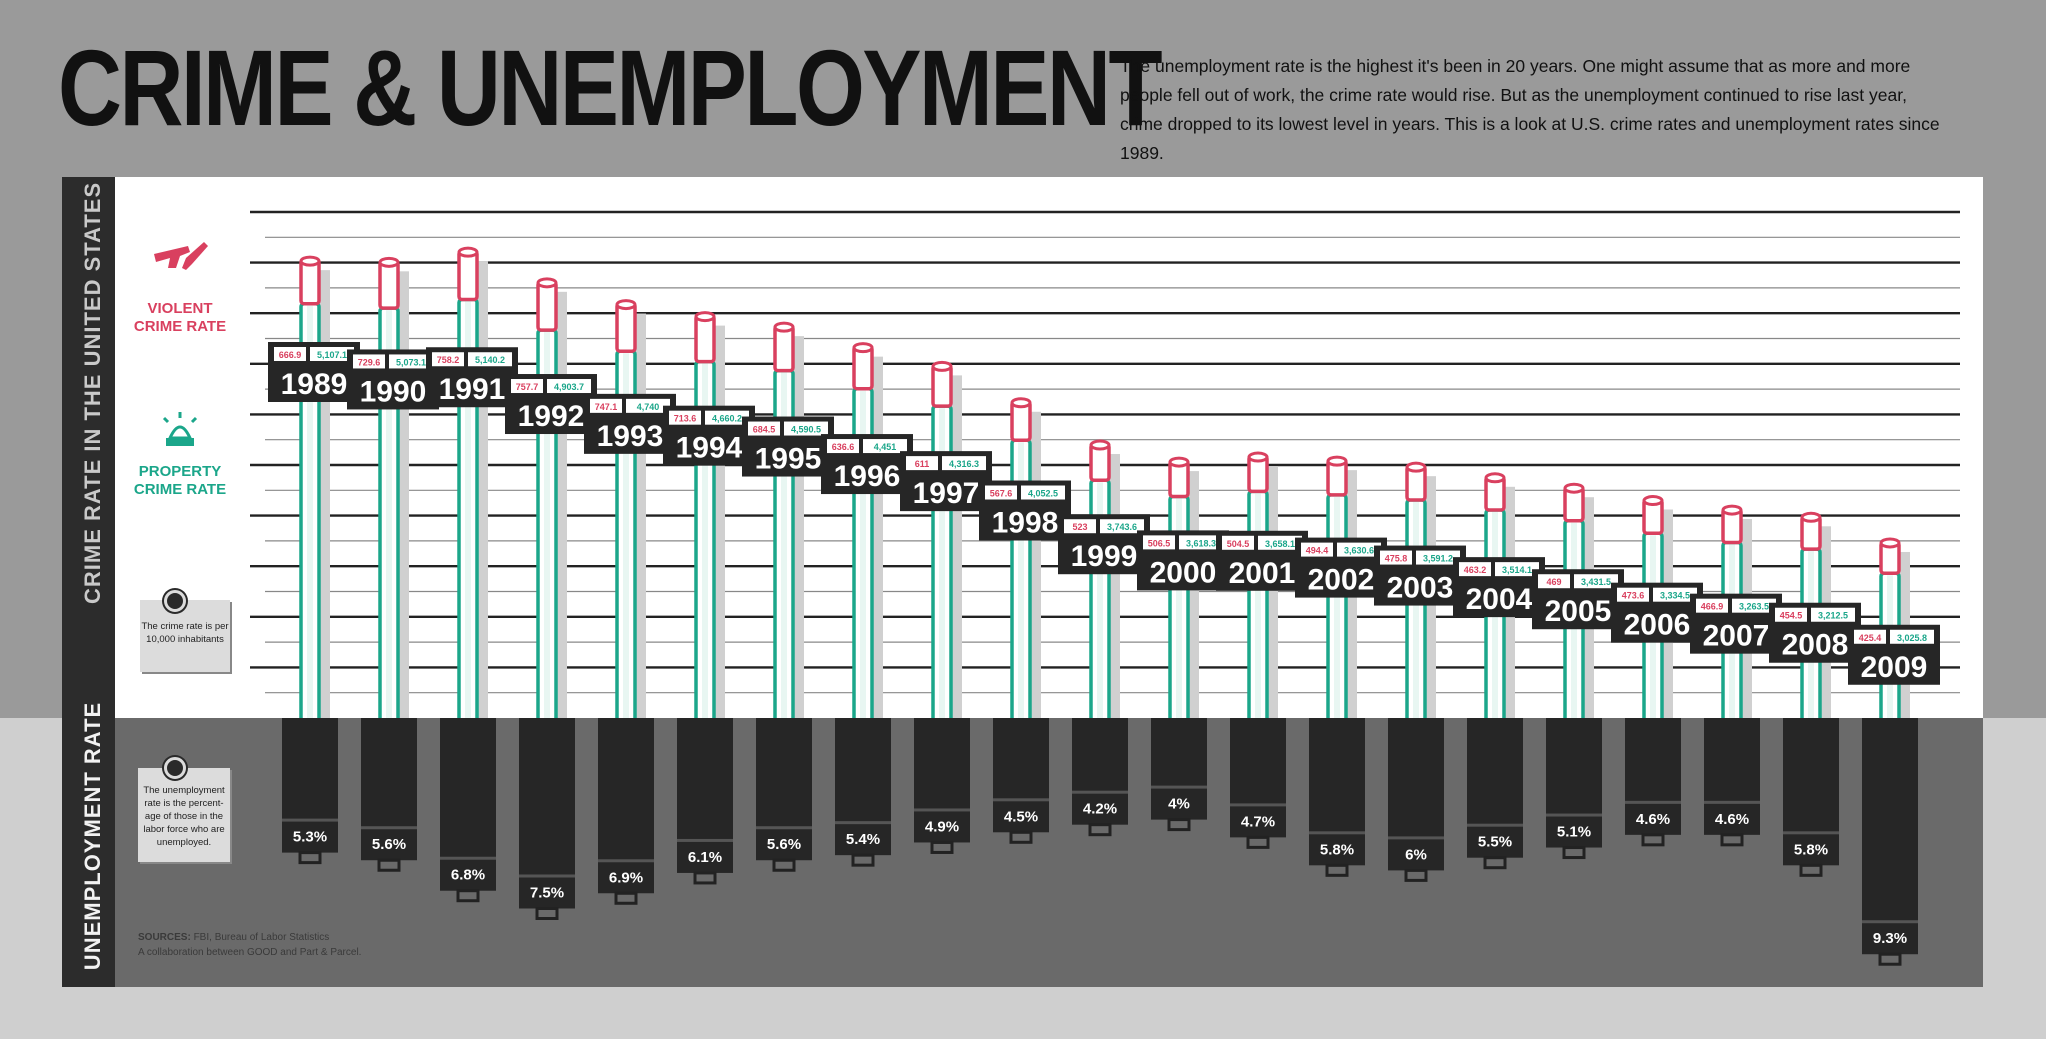  What do you see at coordinates (1317, 551) in the screenshot?
I see `violent-value-label: 494.4` at bounding box center [1317, 551].